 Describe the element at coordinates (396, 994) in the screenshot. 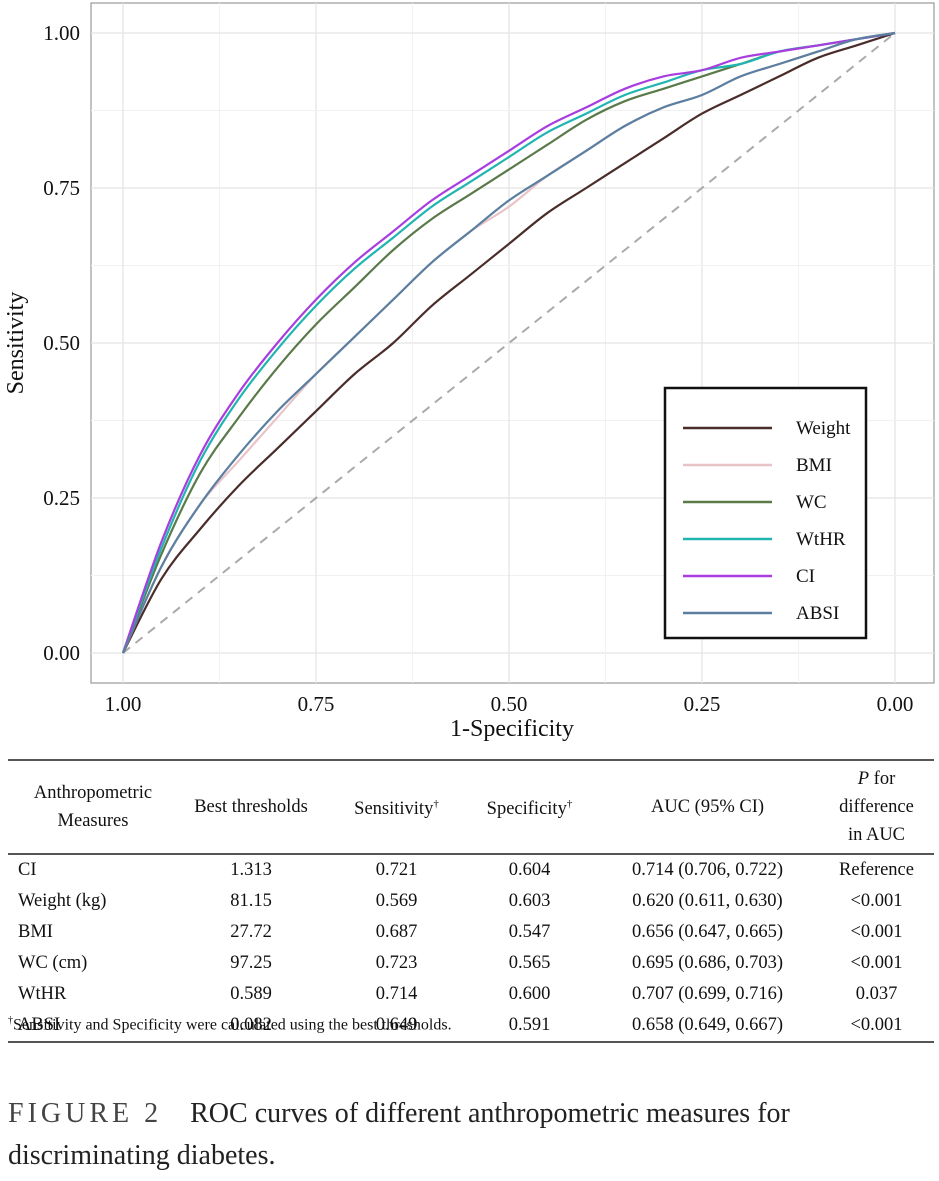

I see `table-cell: 0.714` at that location.